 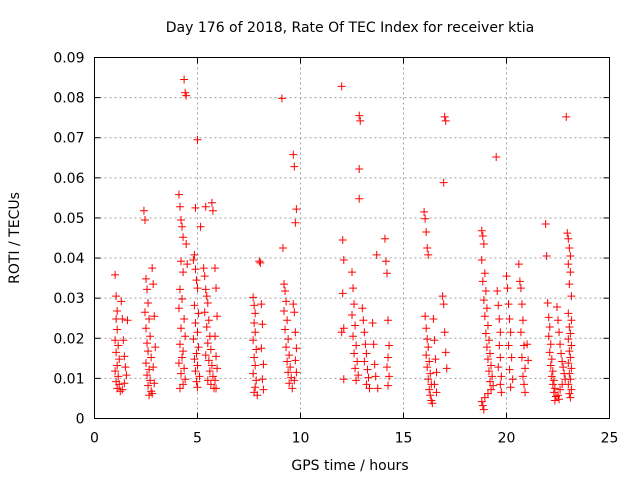 What do you see at coordinates (68, 259) in the screenshot?
I see `y-tick-label: 0.04` at bounding box center [68, 259].